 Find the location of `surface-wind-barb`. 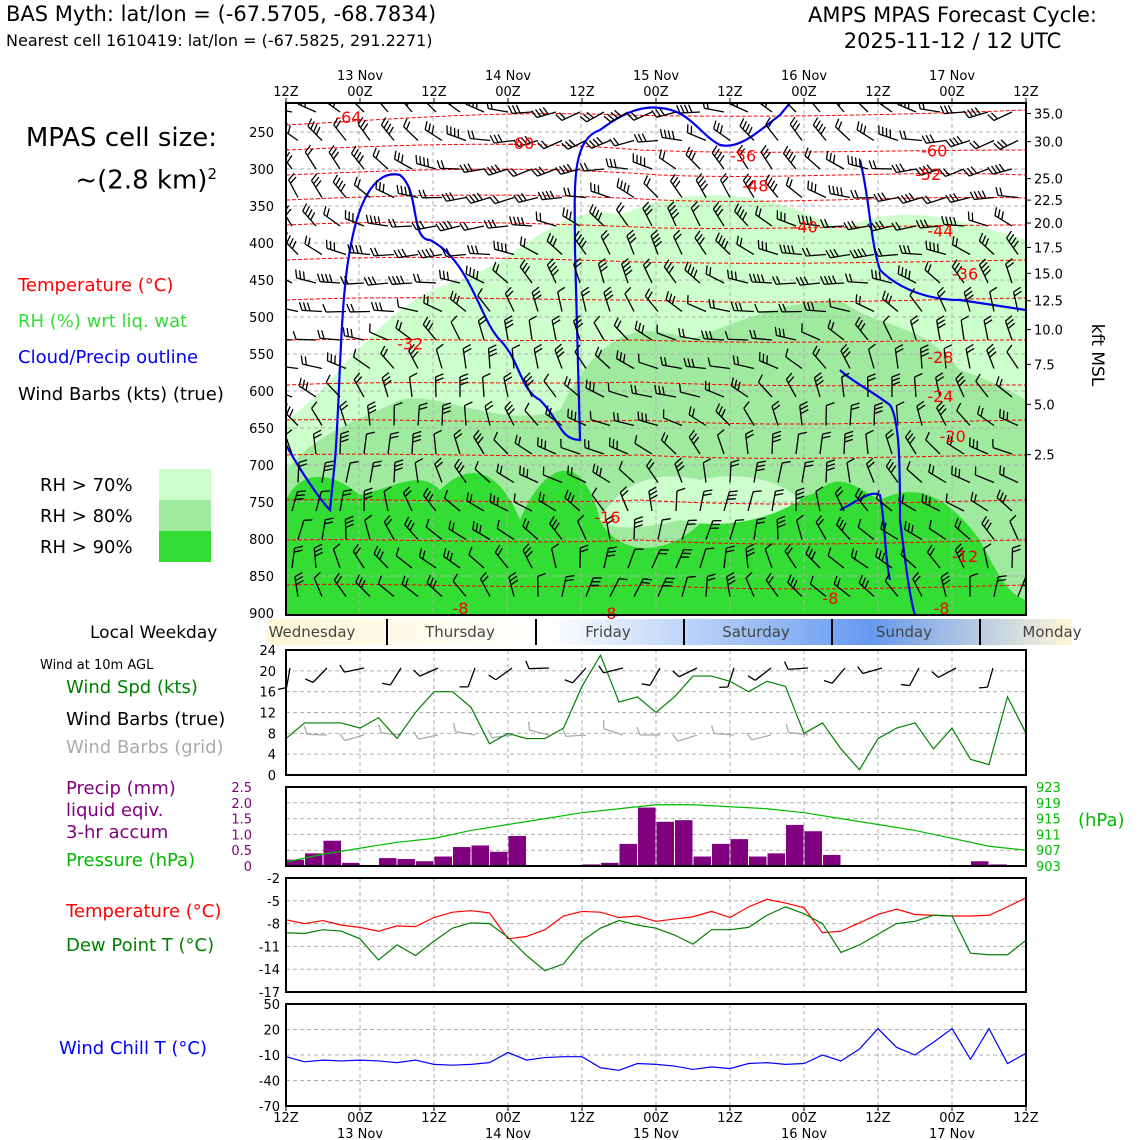

surface-wind-barb is located at coordinates (910, 677).